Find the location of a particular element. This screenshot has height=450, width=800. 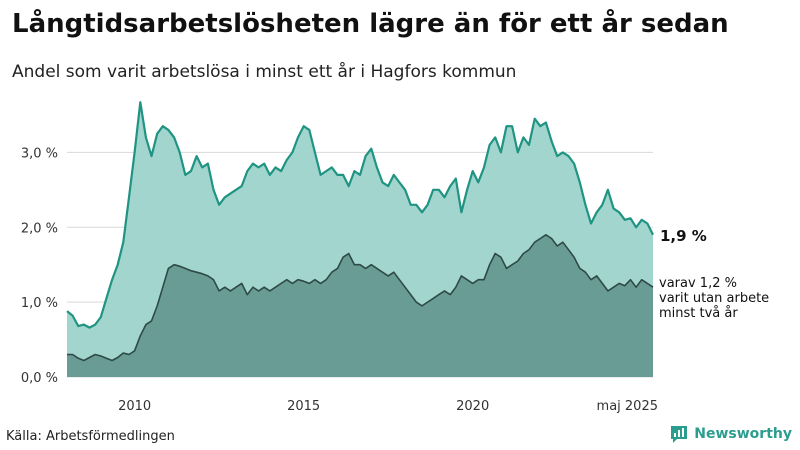

brand-name: Newsworthy is located at coordinates (743, 434).